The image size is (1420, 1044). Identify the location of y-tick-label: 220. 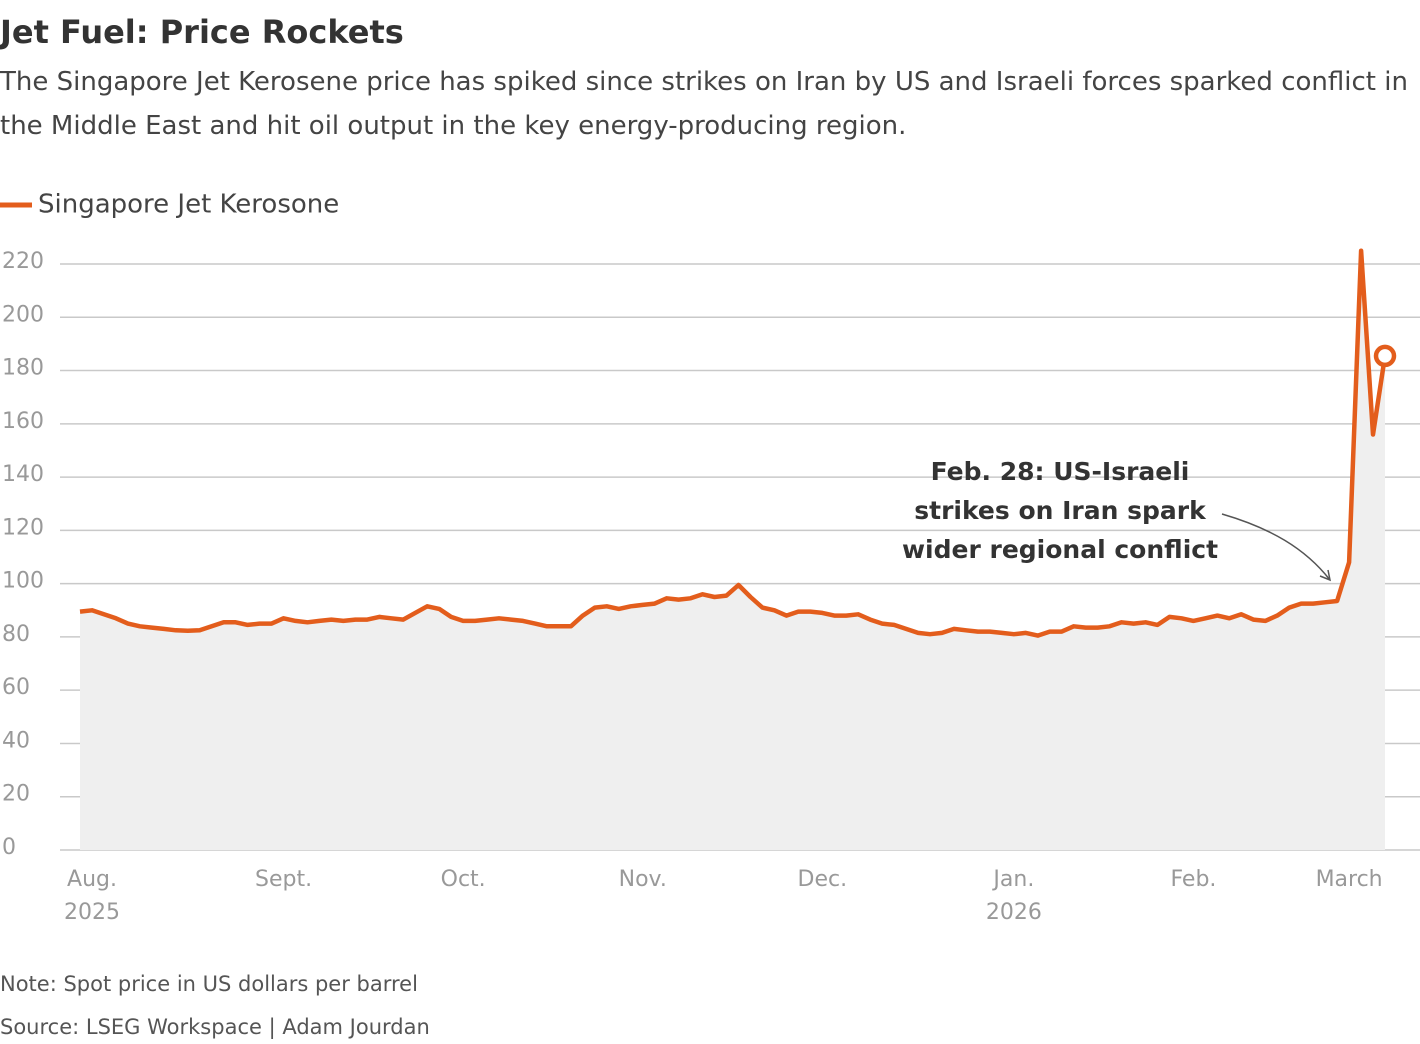
(23, 261).